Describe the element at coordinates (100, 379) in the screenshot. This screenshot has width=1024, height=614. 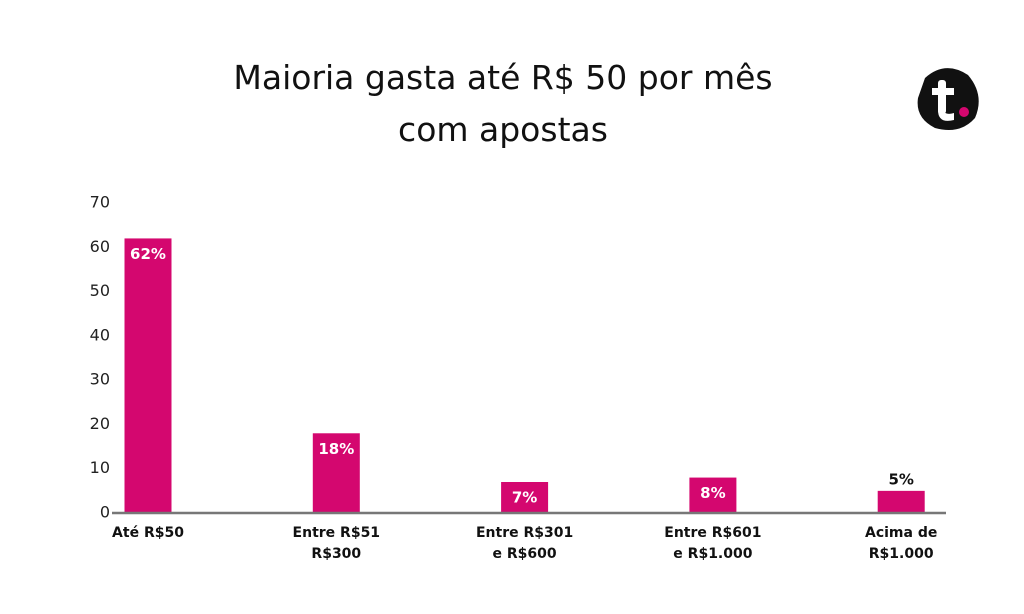
I see `y-tick-label: 30` at that location.